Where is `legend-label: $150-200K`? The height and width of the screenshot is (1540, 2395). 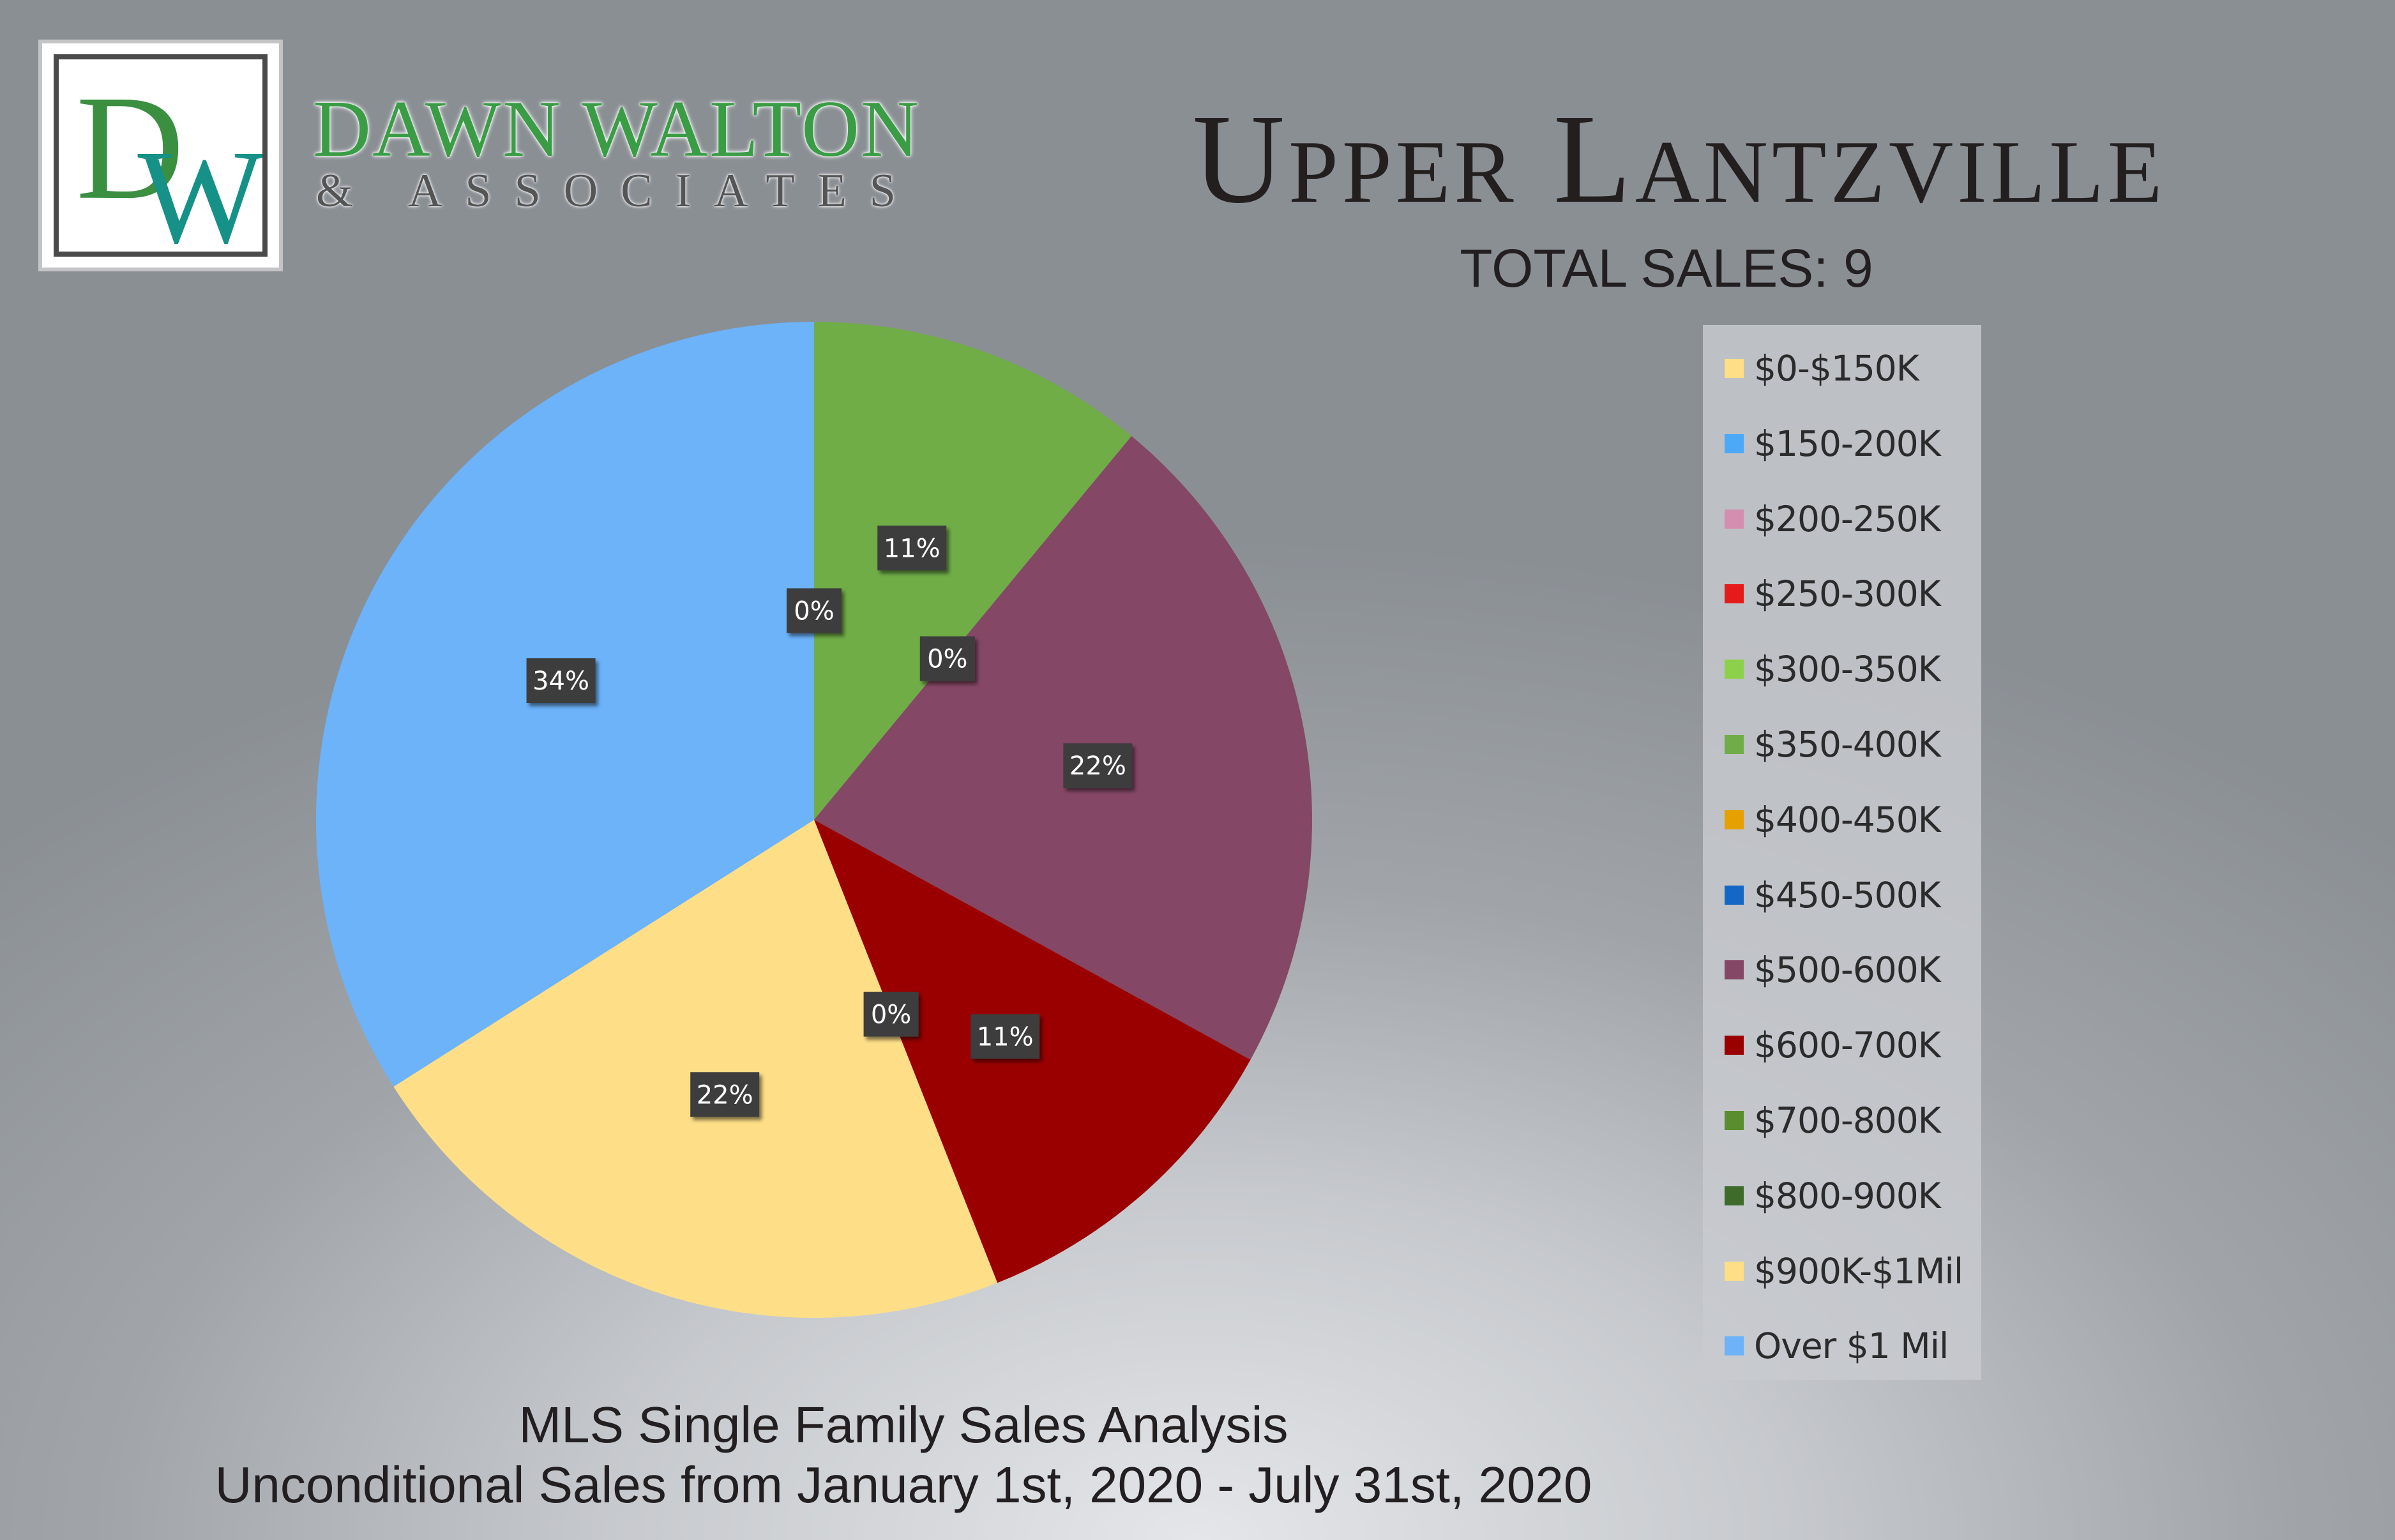
legend-label: $150-200K is located at coordinates (1847, 443).